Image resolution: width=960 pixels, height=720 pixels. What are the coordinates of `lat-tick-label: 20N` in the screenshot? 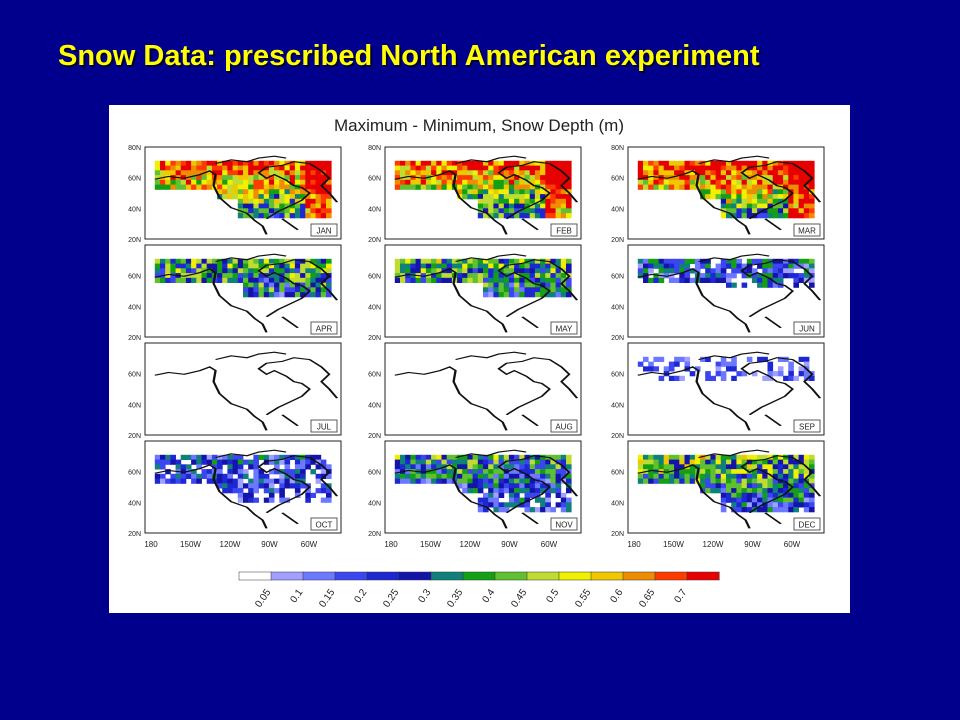 It's located at (134, 240).